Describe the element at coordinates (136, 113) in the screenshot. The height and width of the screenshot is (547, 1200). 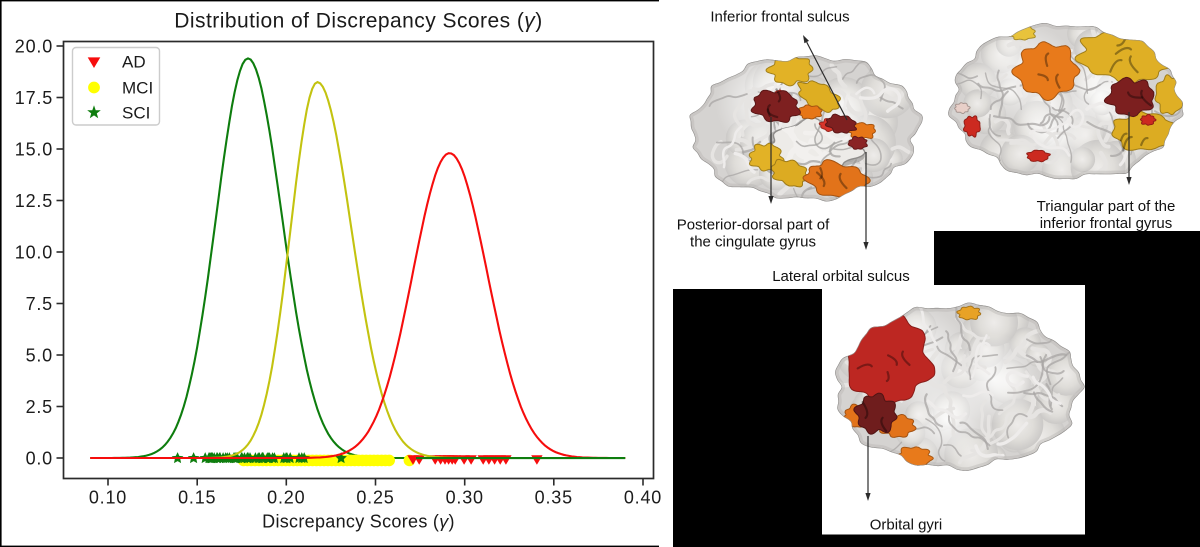
I see `svg-text: SCI` at that location.